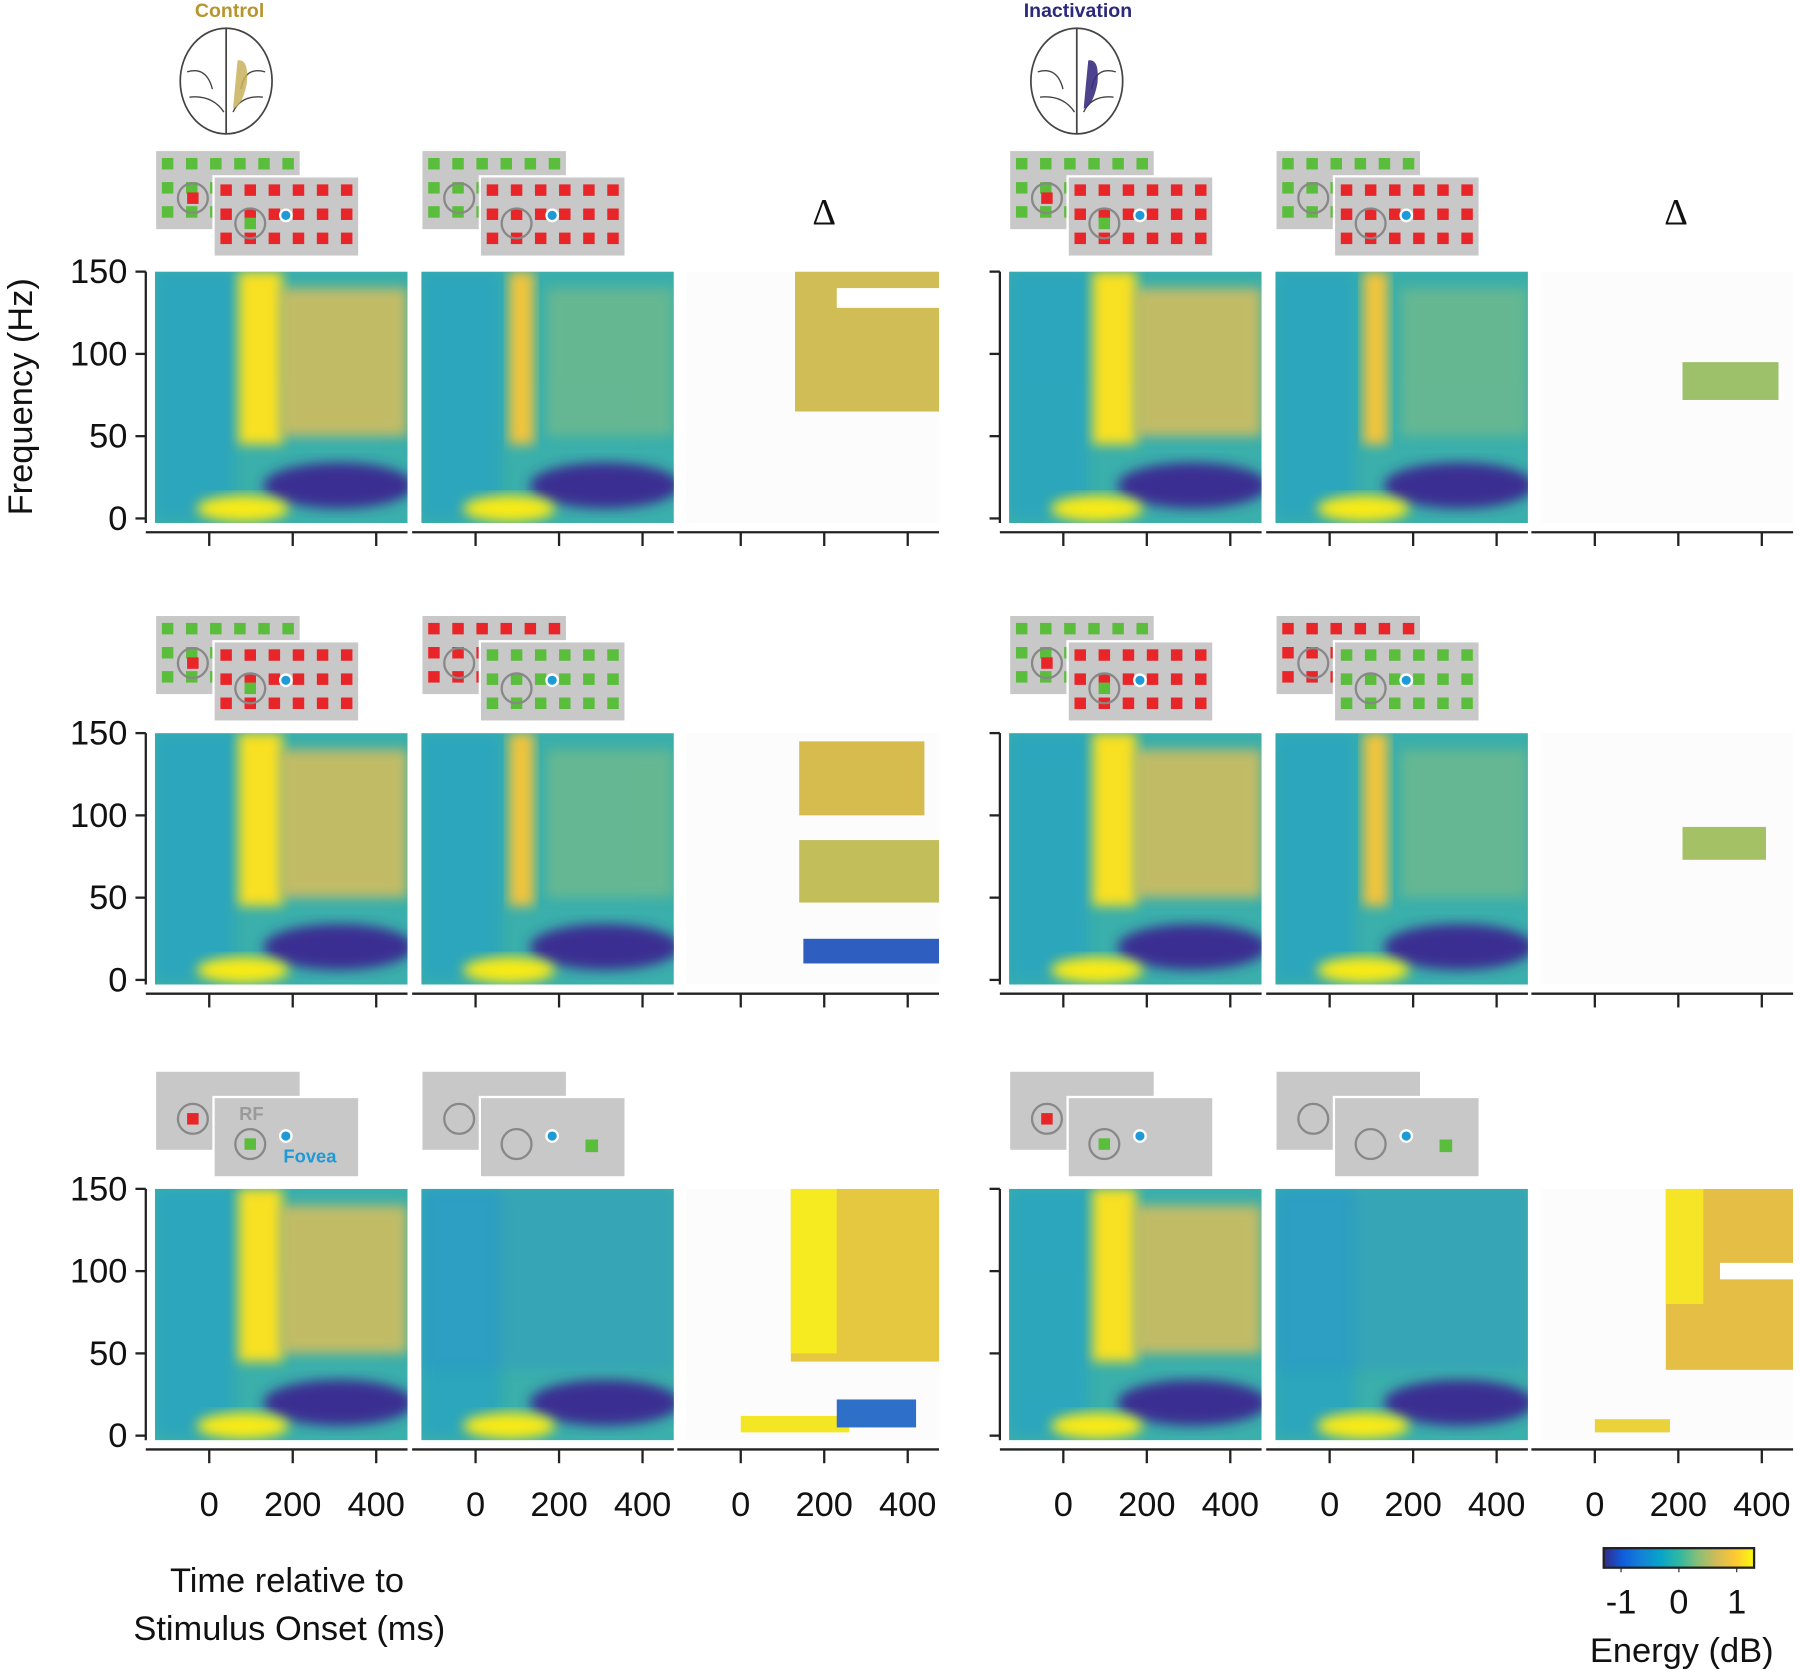 Image resolution: width=1800 pixels, height=1679 pixels. Describe the element at coordinates (1678, 1603) in the screenshot. I see `colorbar-tick-label: 0` at that location.